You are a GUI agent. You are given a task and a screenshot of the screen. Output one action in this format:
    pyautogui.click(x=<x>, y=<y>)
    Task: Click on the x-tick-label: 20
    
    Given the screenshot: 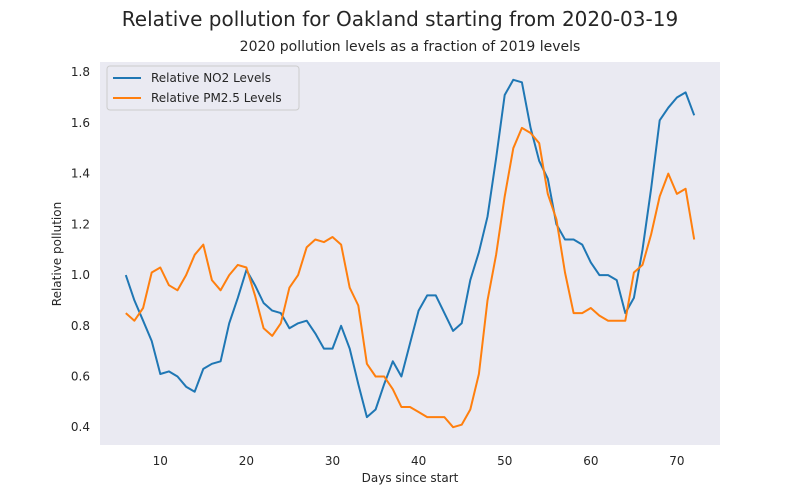 What is the action you would take?
    pyautogui.click(x=246, y=461)
    